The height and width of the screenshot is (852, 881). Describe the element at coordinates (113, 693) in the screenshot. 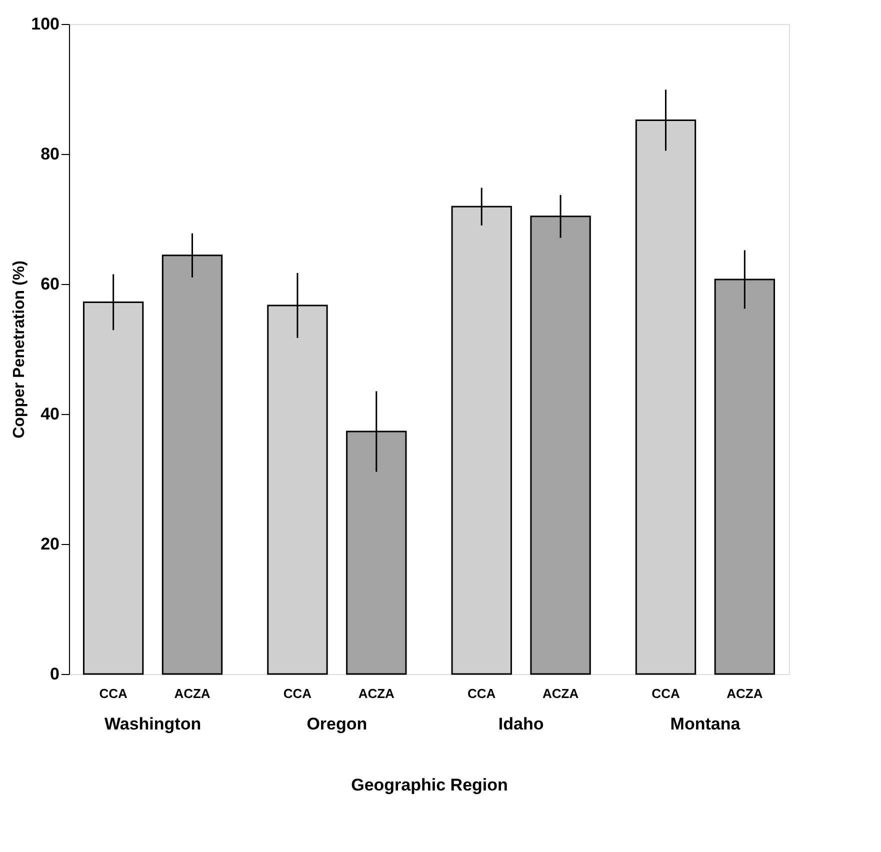

I see `series-label: CCA` at that location.